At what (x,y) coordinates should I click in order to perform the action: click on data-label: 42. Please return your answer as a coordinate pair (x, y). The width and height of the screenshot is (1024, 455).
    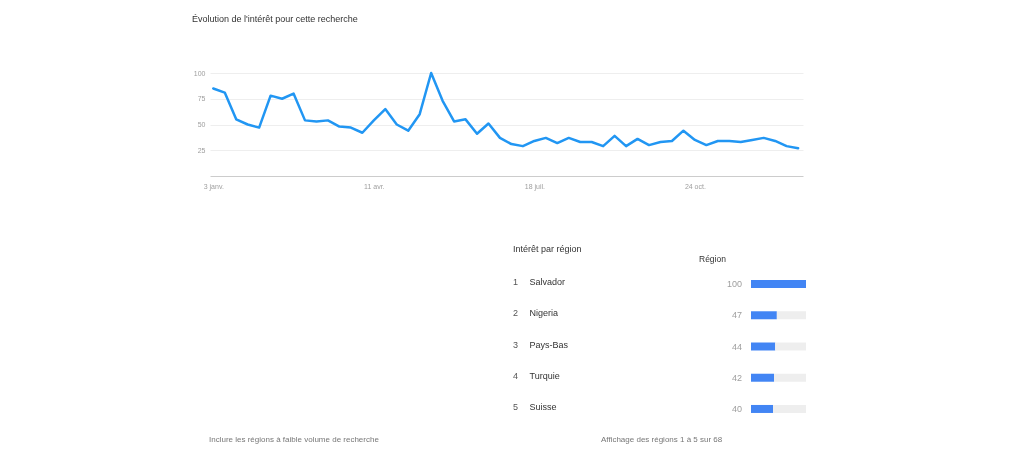
    Looking at the image, I should click on (736, 377).